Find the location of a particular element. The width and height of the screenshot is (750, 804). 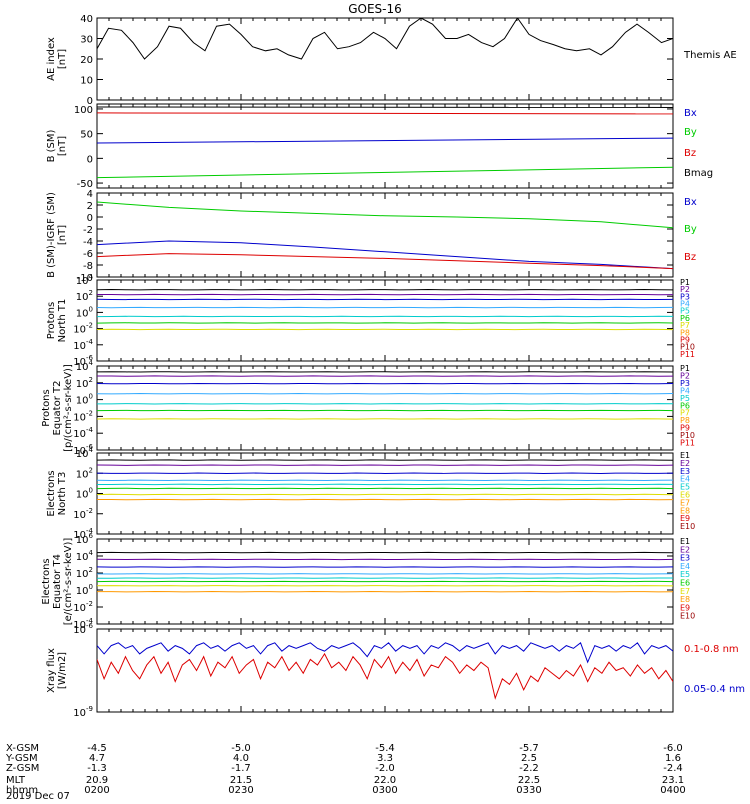

chart-title: GOES-16 is located at coordinates (375, 9).